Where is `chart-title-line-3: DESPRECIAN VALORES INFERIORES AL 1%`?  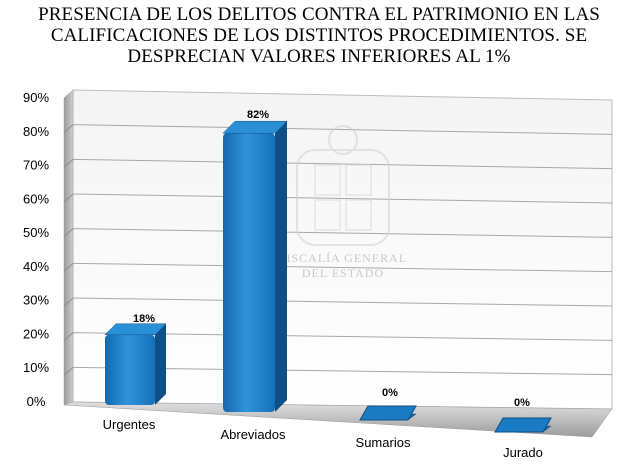 chart-title-line-3: DESPRECIAN VALORES INFERIORES AL 1% is located at coordinates (319, 56).